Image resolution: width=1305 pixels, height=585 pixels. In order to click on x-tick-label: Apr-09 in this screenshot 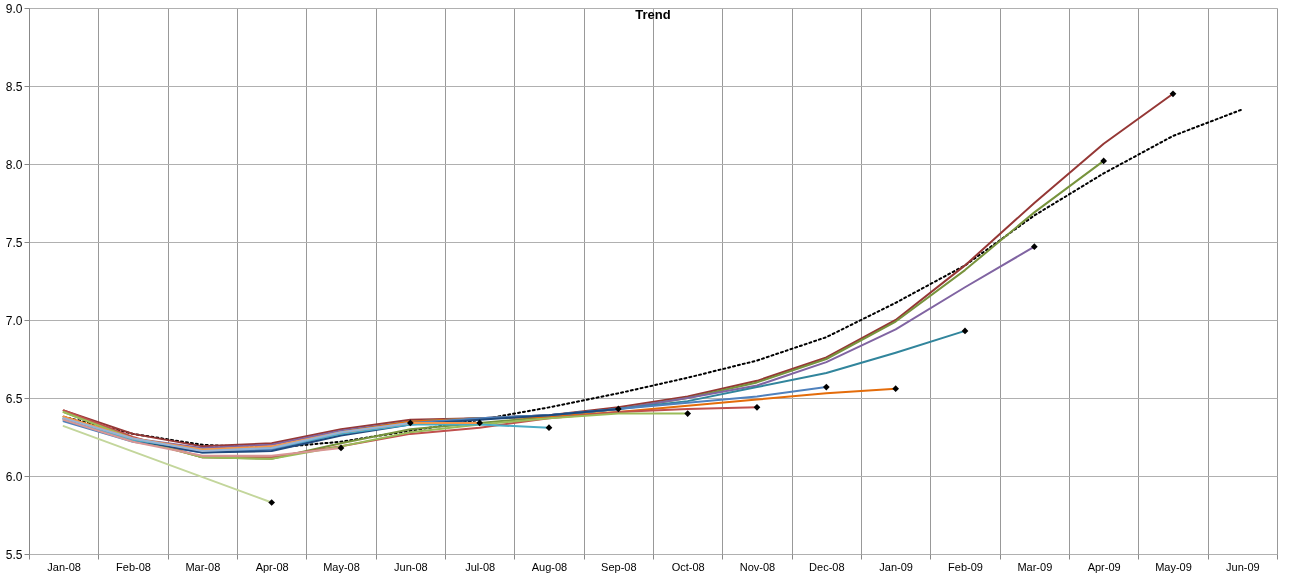, I will do `click(1104, 566)`.